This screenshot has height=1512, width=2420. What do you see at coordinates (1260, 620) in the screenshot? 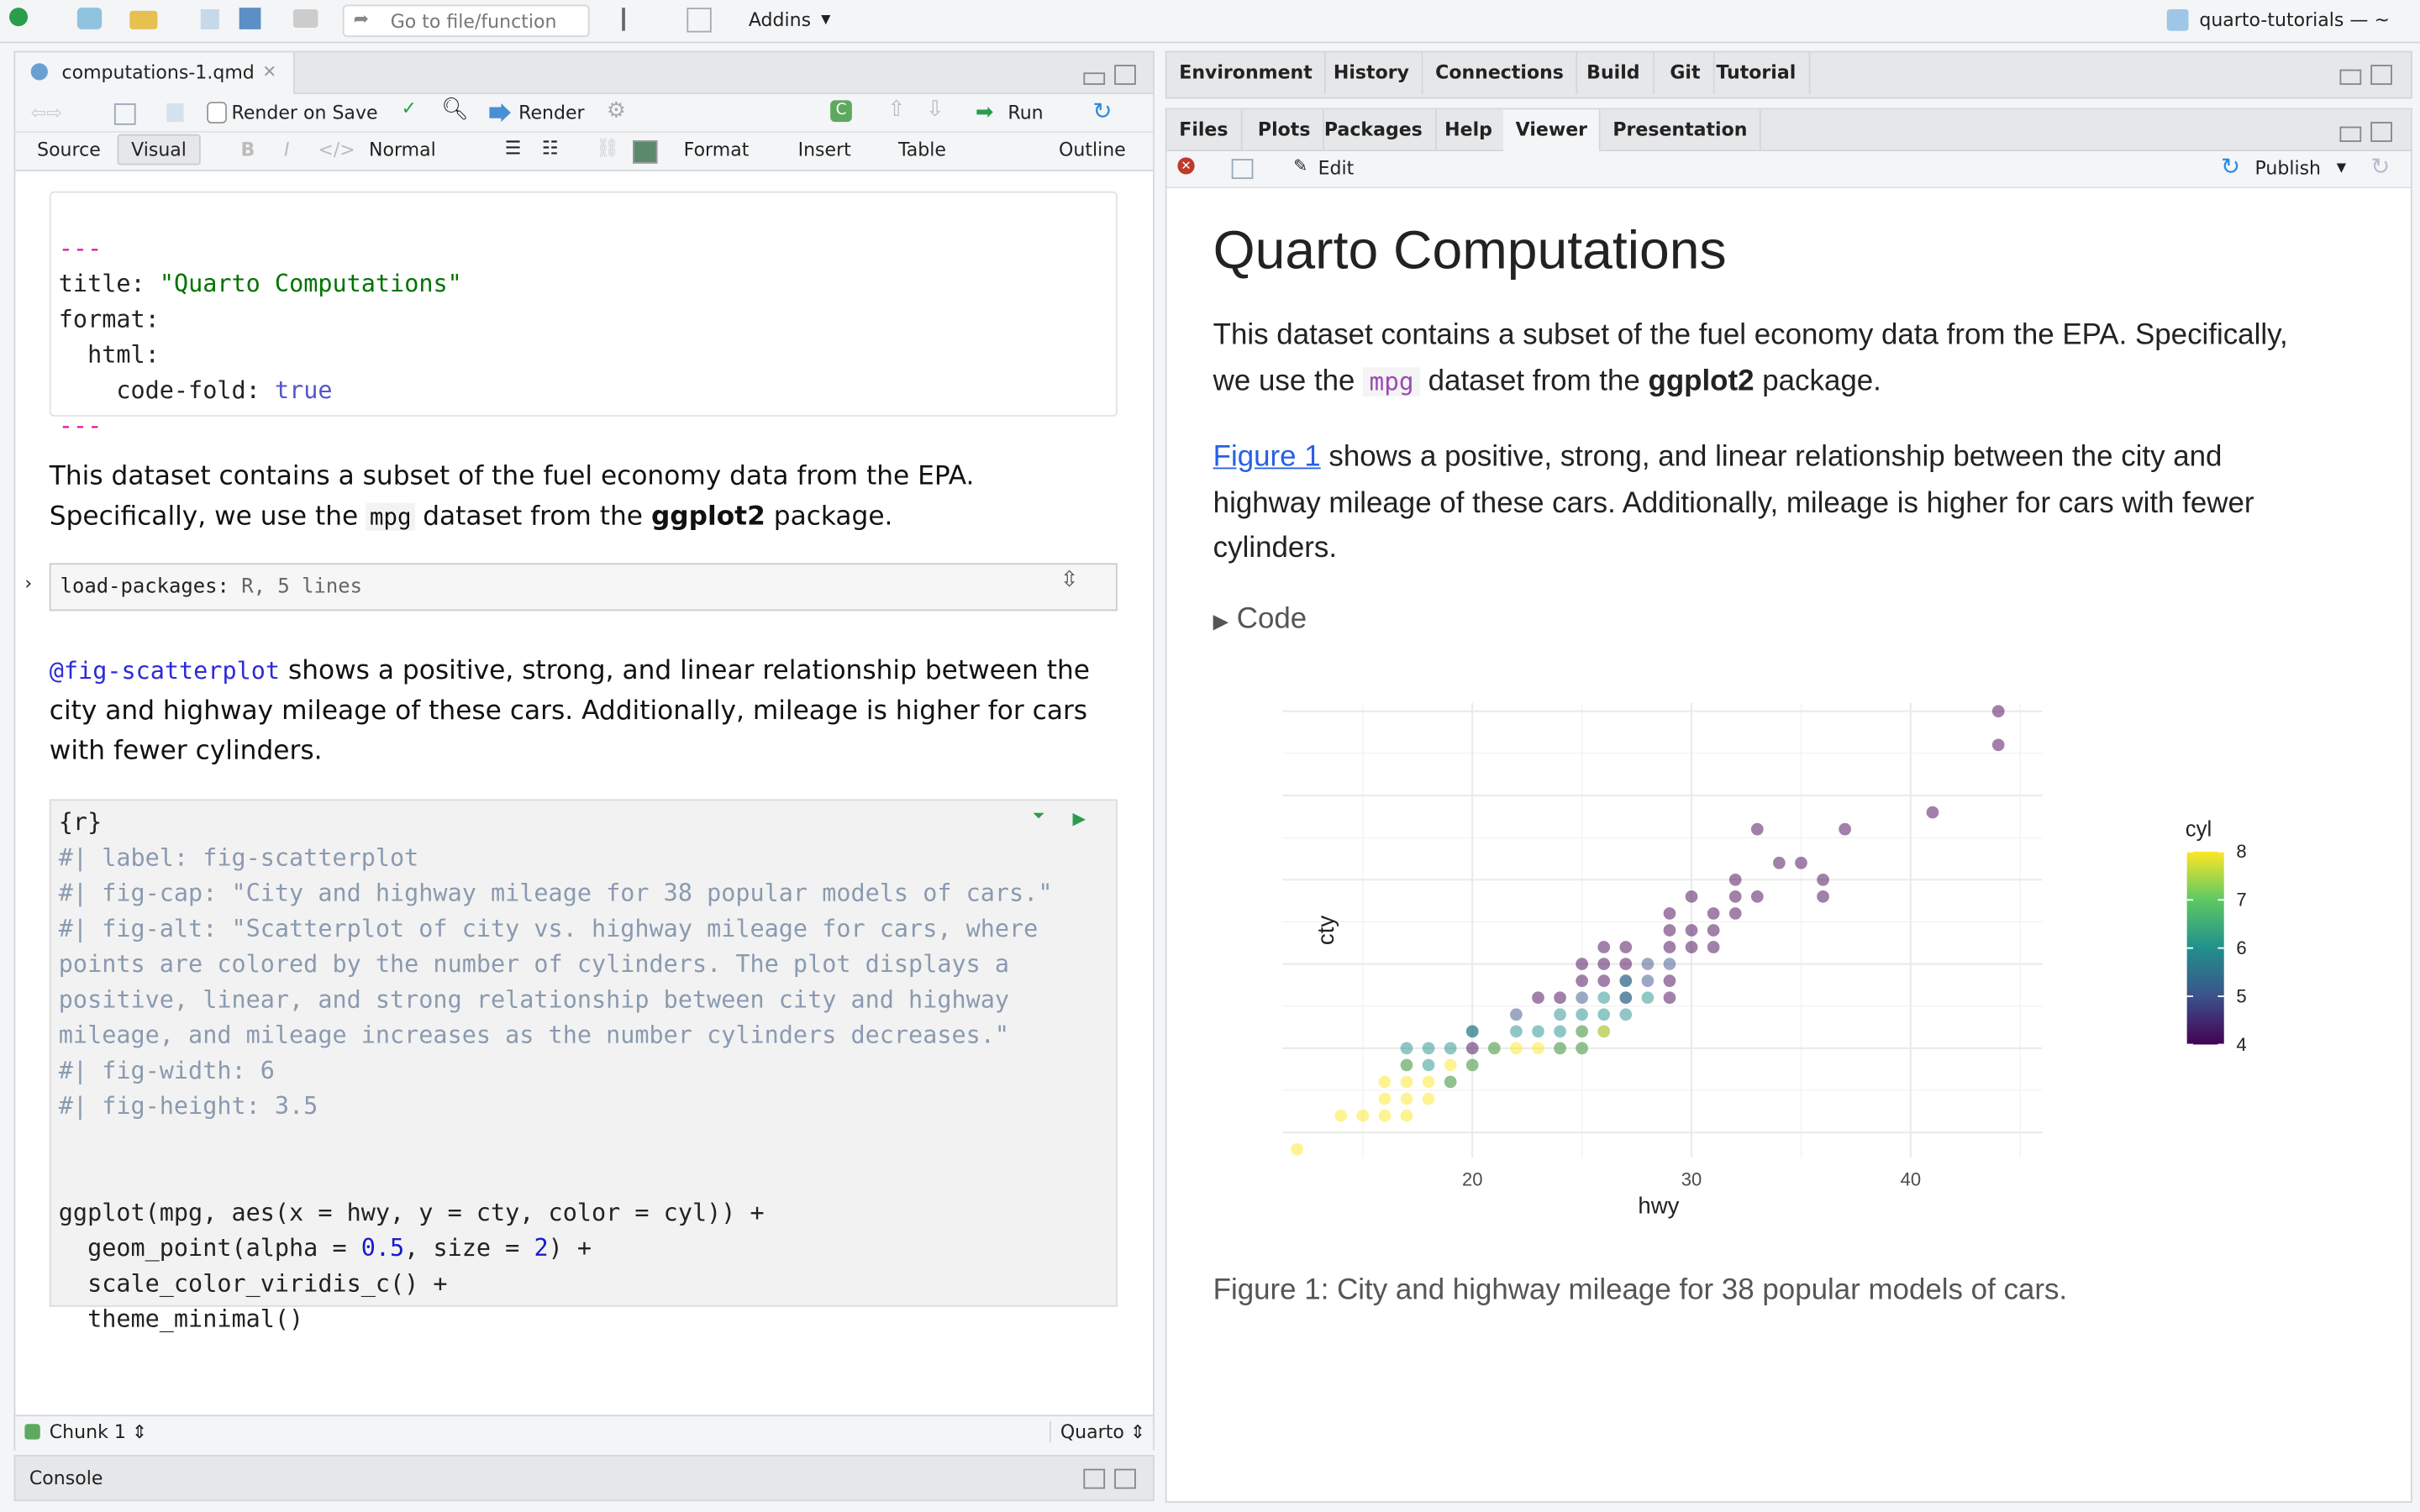
I see `code-fold-toggle: ▶ Code` at bounding box center [1260, 620].